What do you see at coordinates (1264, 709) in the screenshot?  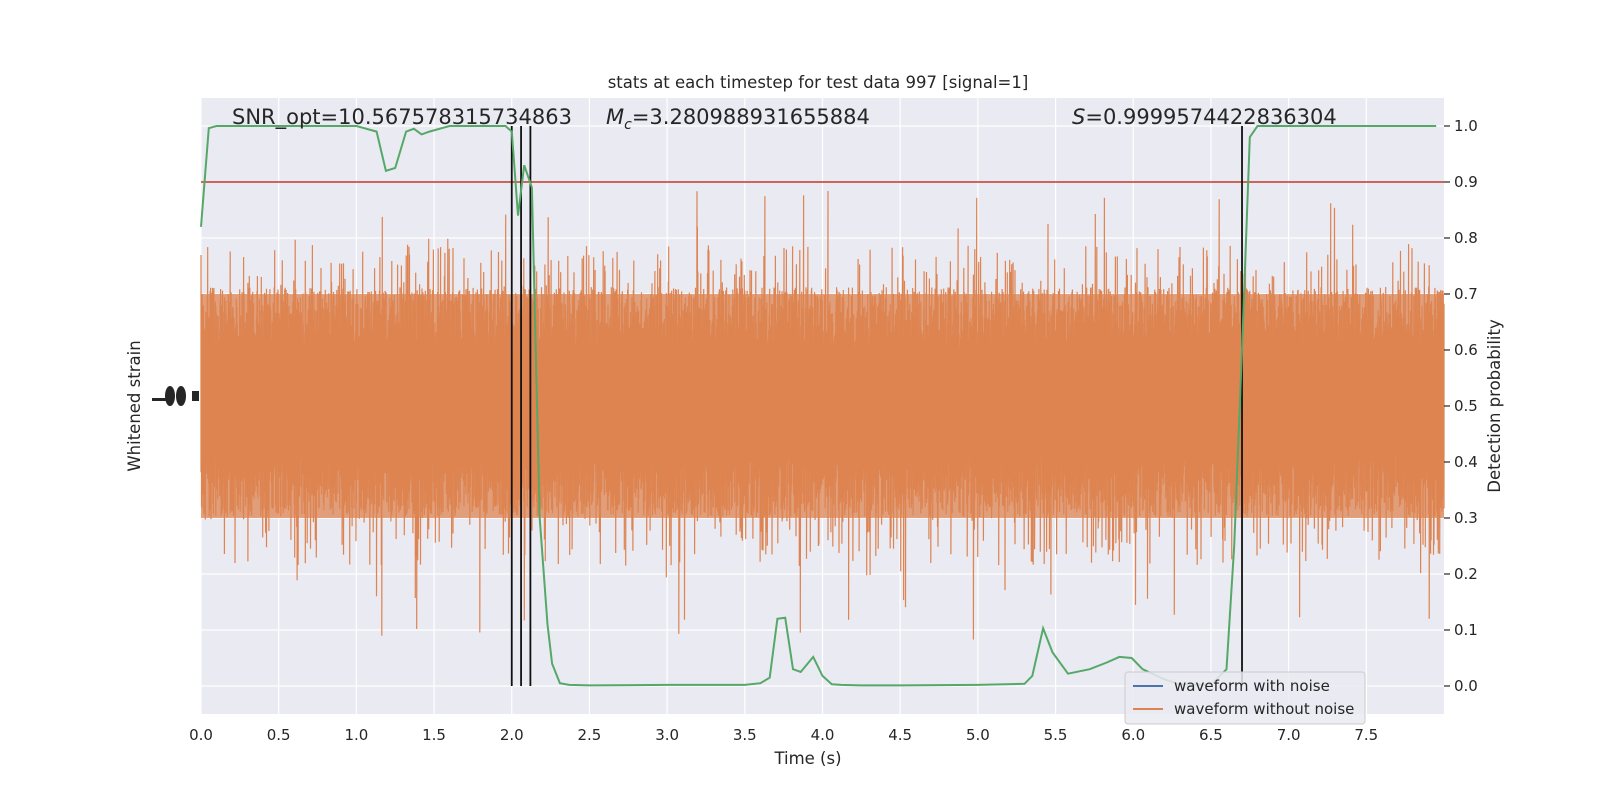 I see `legend-label-waveform-without-noise: waveform without noise` at bounding box center [1264, 709].